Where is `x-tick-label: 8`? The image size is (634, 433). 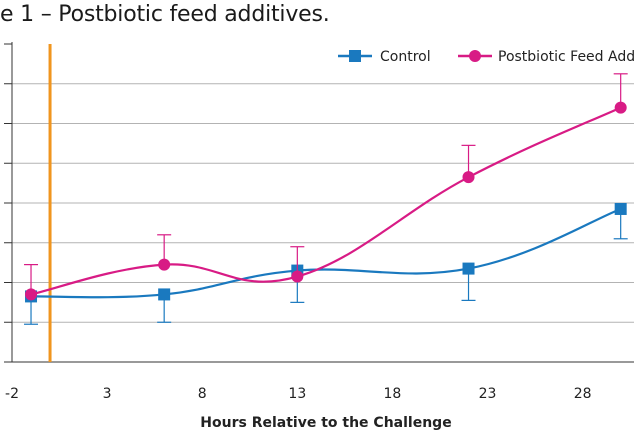 x-tick-label: 8 is located at coordinates (202, 394).